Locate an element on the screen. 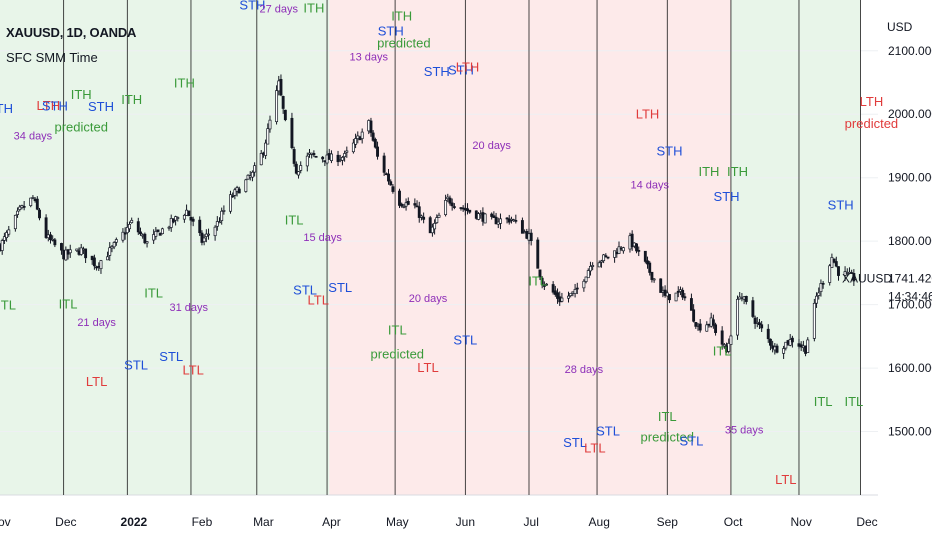 This screenshot has height=550, width=932. annotation-days: 15 days is located at coordinates (322, 238).